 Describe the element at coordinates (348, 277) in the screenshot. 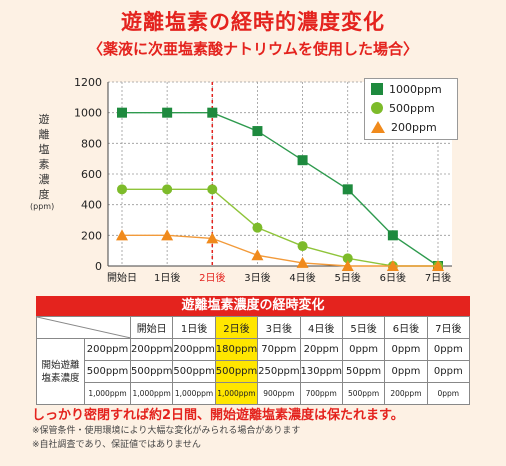

I see `x-tick-label: 5日後` at that location.